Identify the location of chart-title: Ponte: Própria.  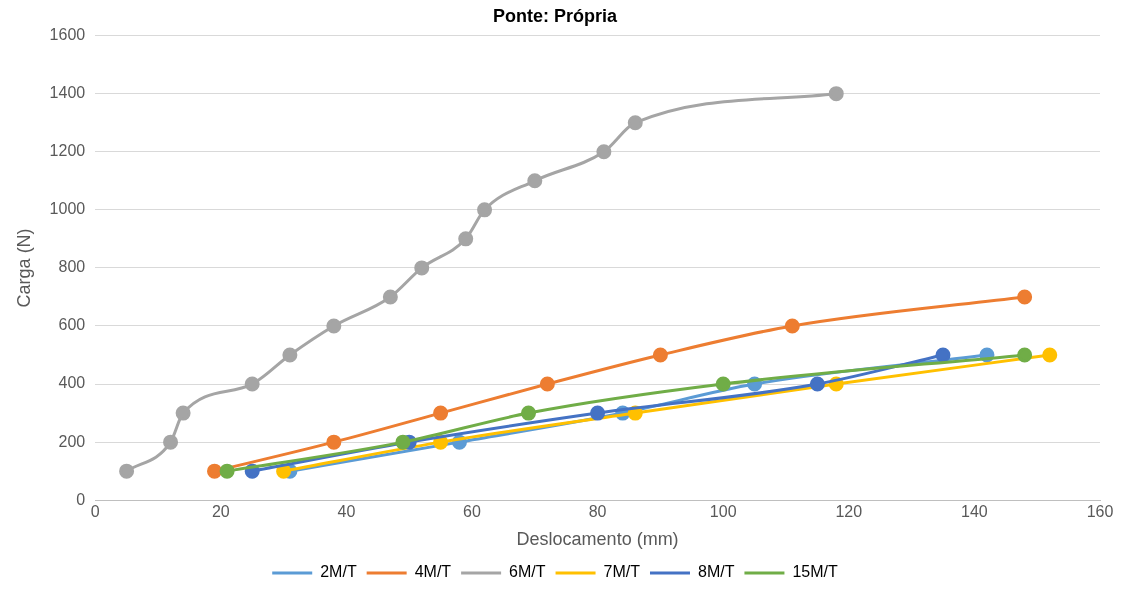
(555, 15).